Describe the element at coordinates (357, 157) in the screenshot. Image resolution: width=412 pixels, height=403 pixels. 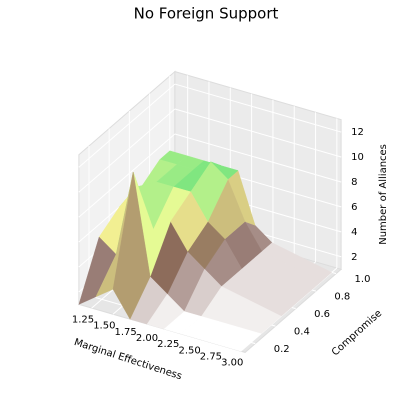
I see `z-tick-label: 10` at that location.